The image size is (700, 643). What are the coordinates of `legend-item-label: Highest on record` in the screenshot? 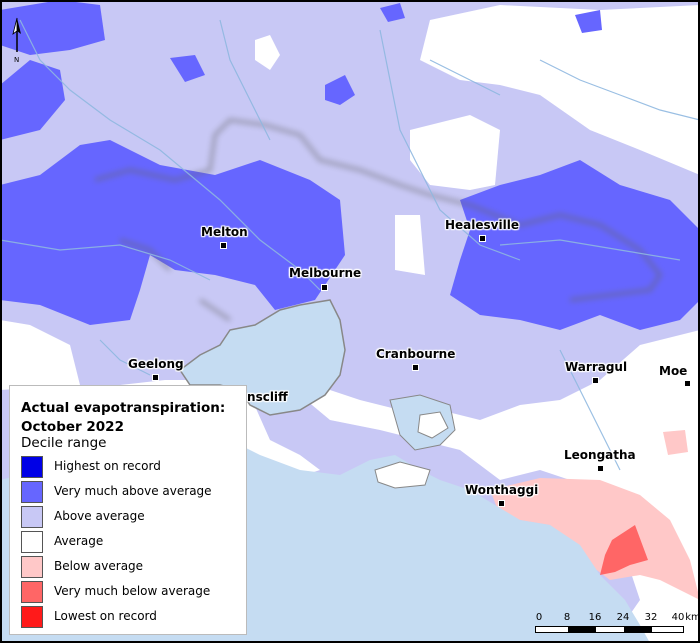 It's located at (107, 466).